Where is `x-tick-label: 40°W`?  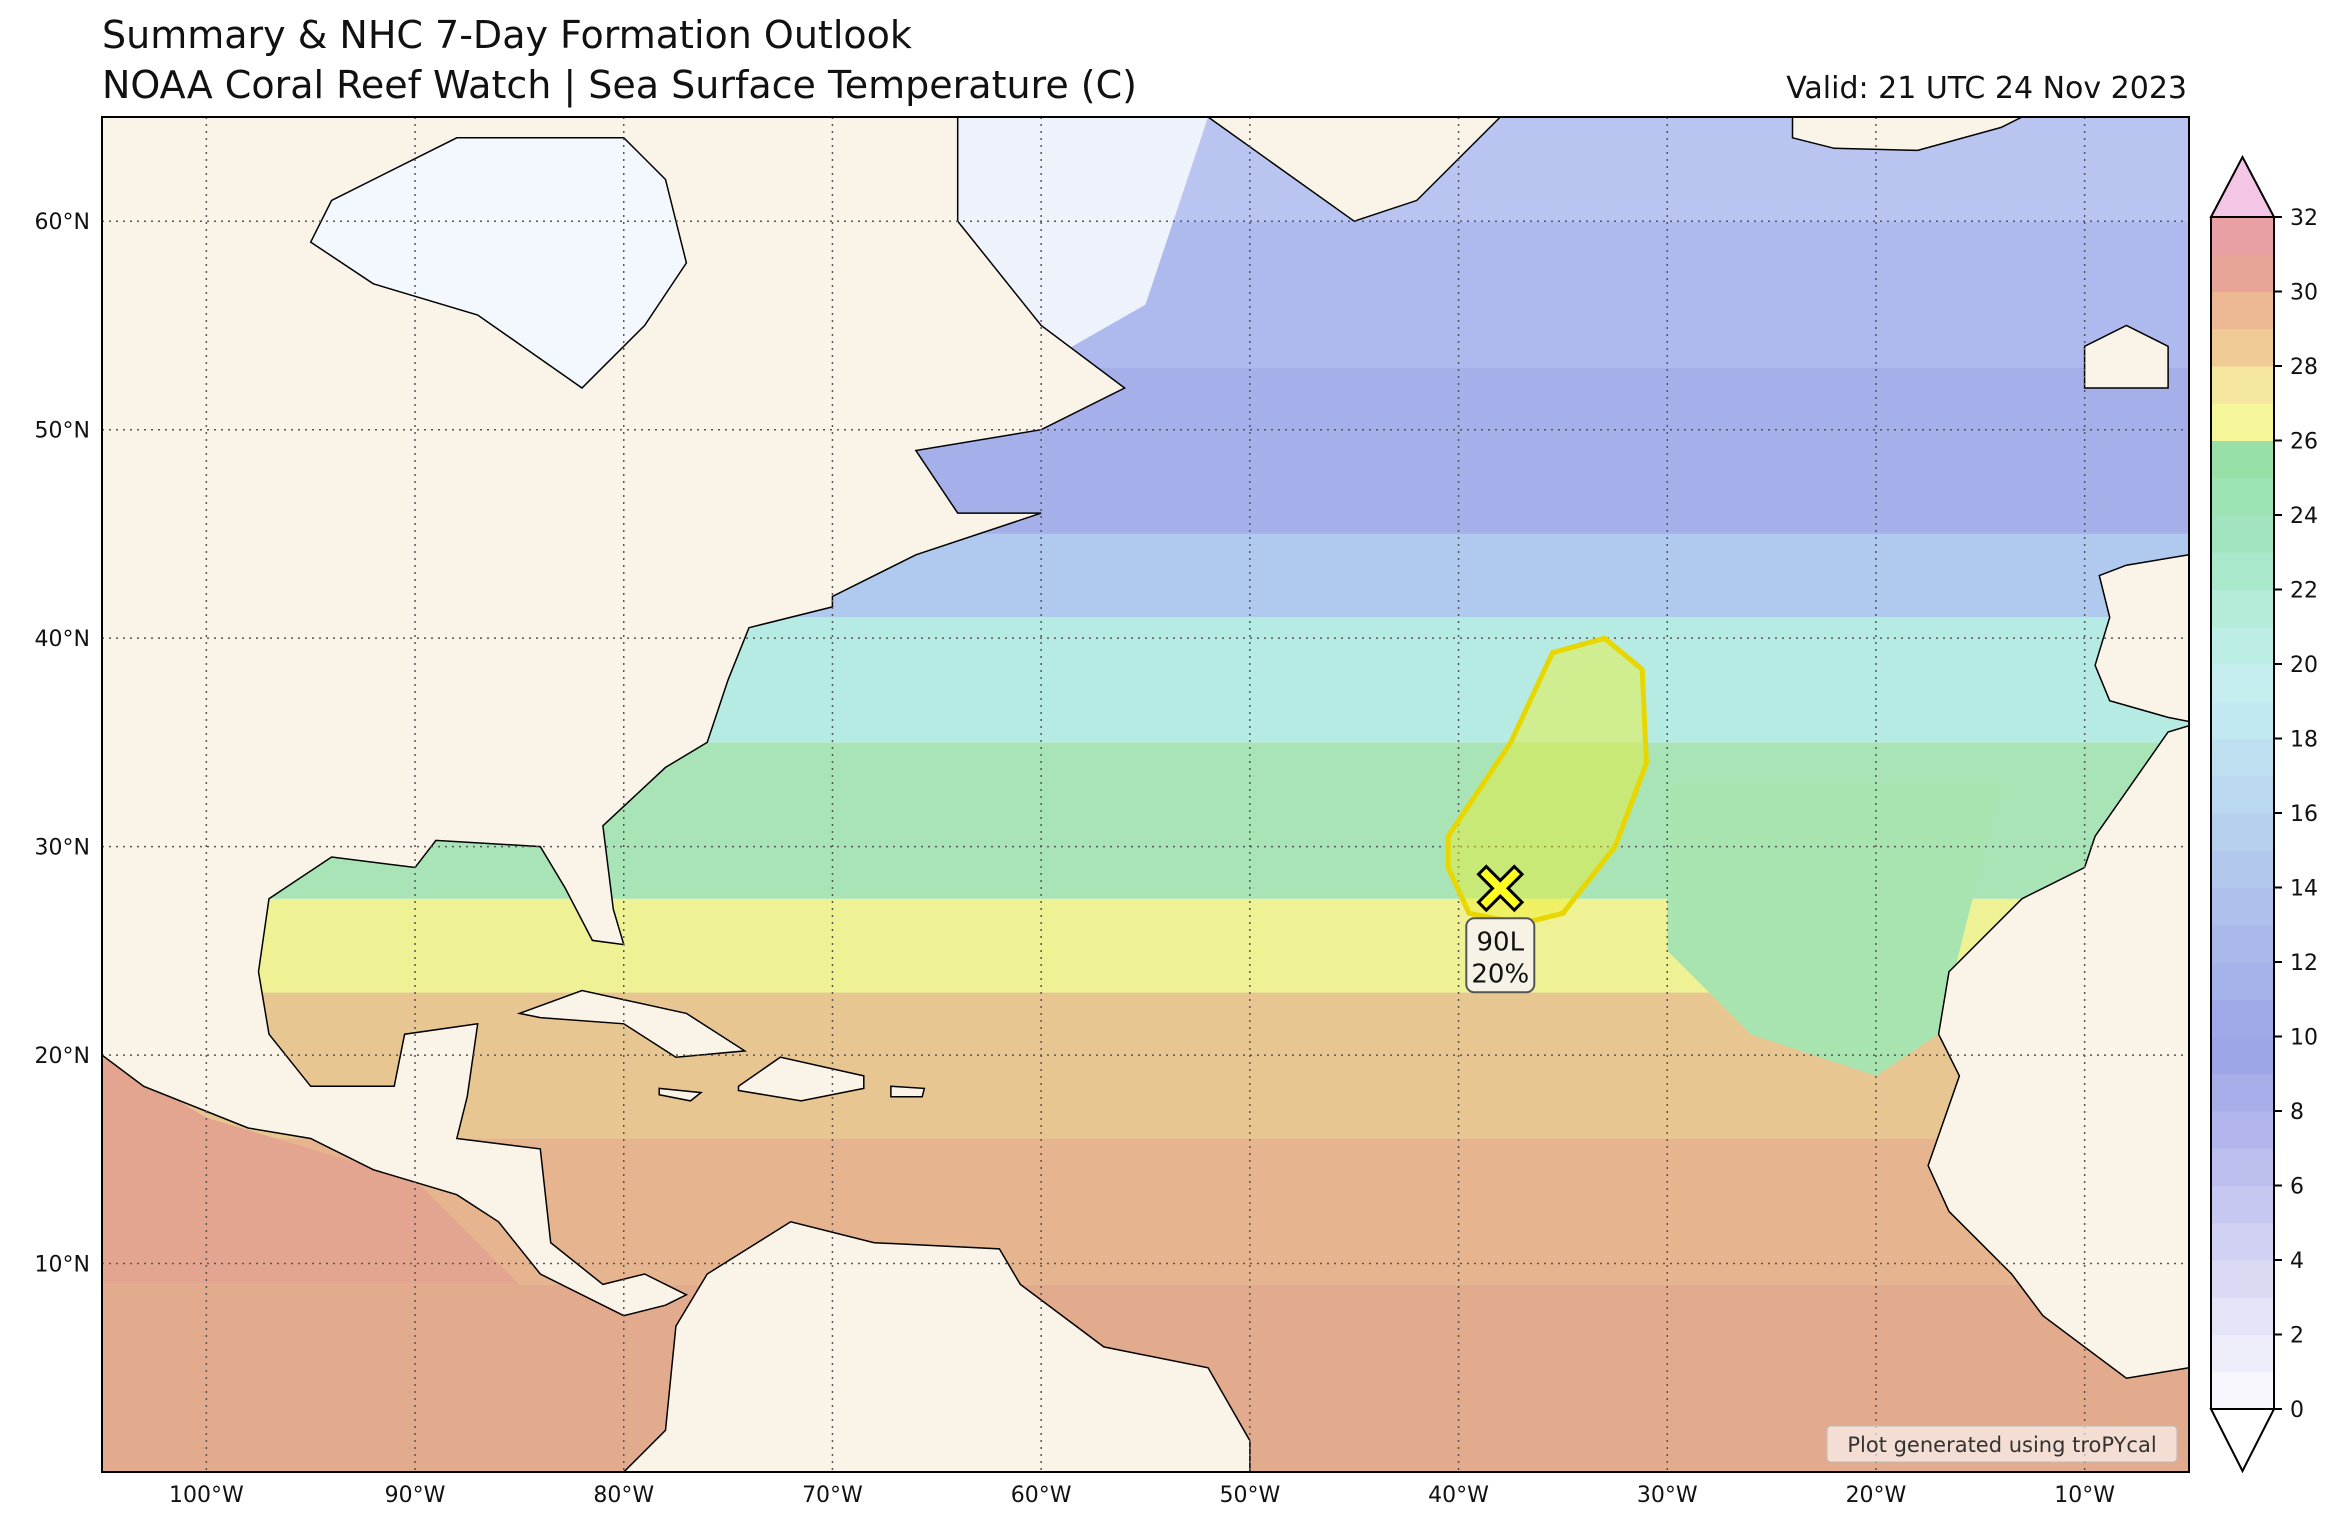 x-tick-label: 40°W is located at coordinates (1458, 1495).